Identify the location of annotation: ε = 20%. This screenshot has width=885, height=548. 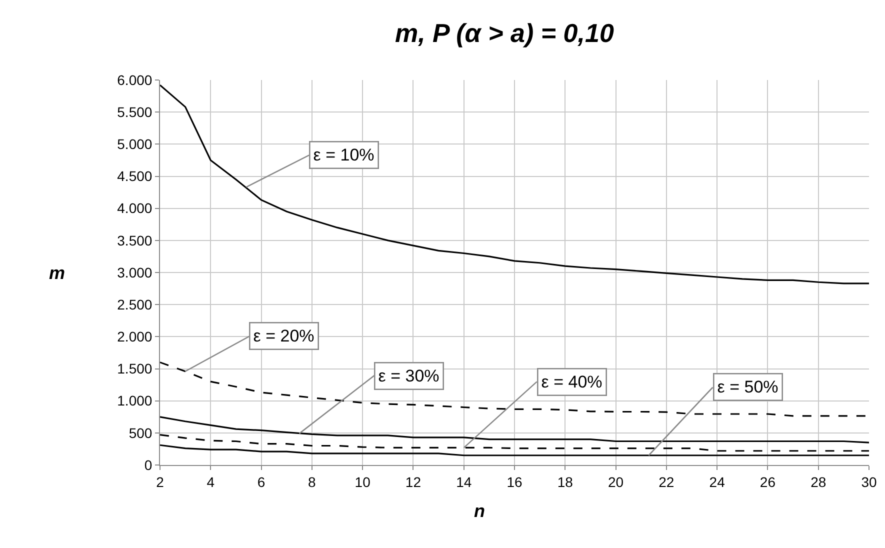
(283, 336).